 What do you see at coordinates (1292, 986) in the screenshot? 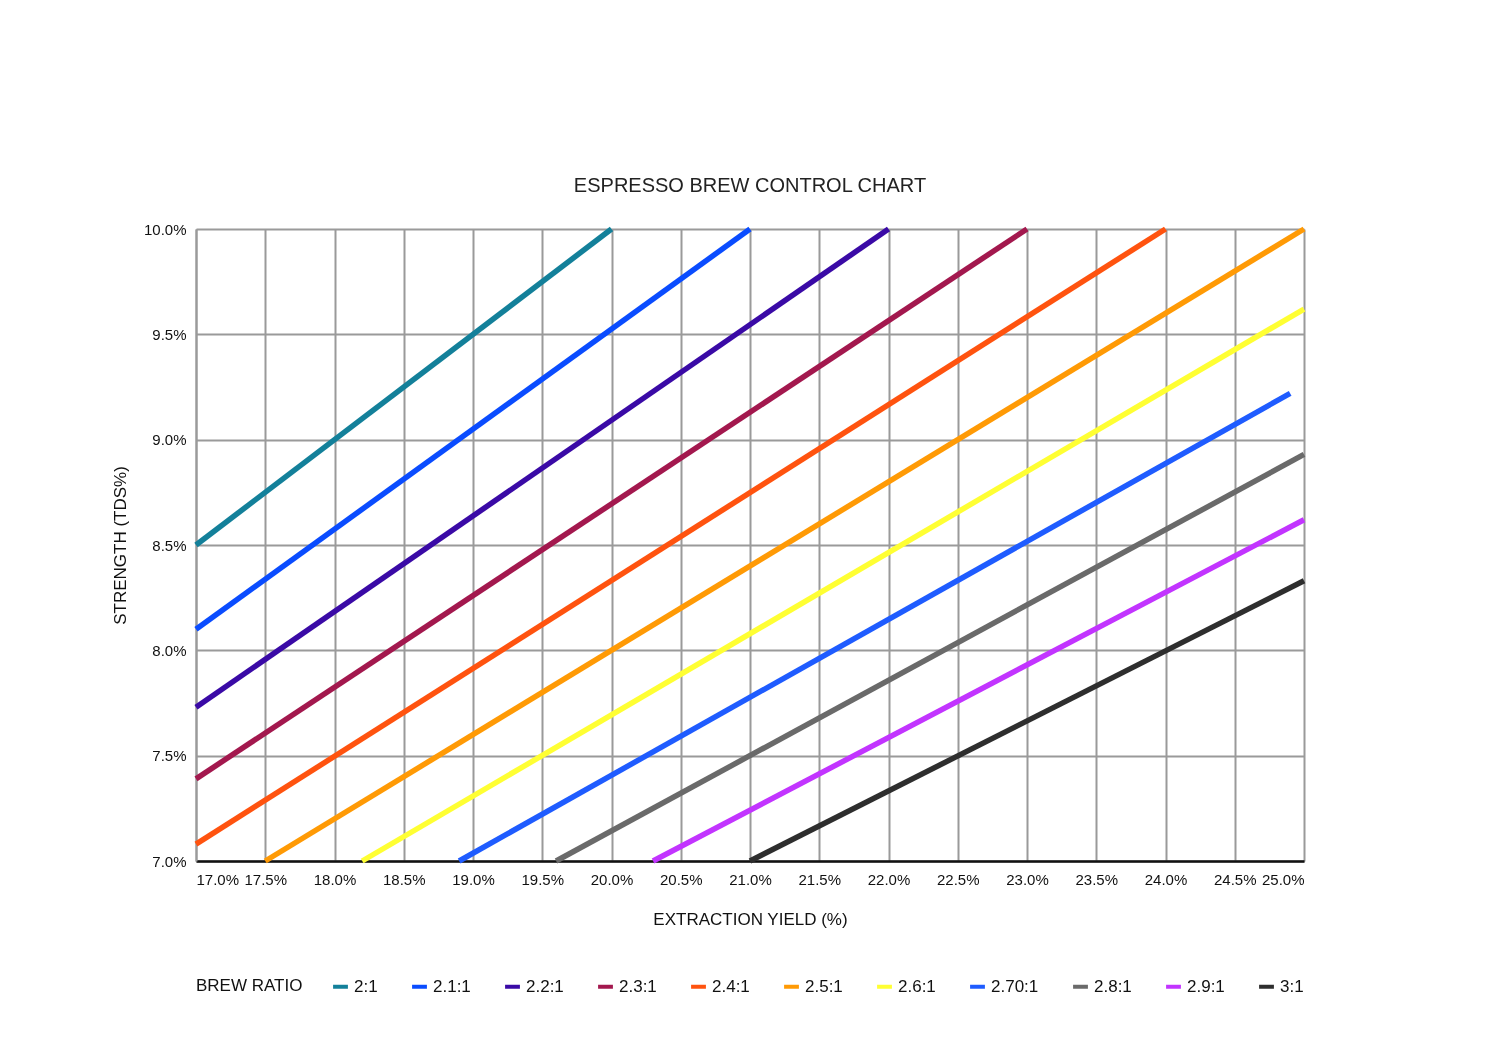
I see `legend-label: 3:1` at bounding box center [1292, 986].